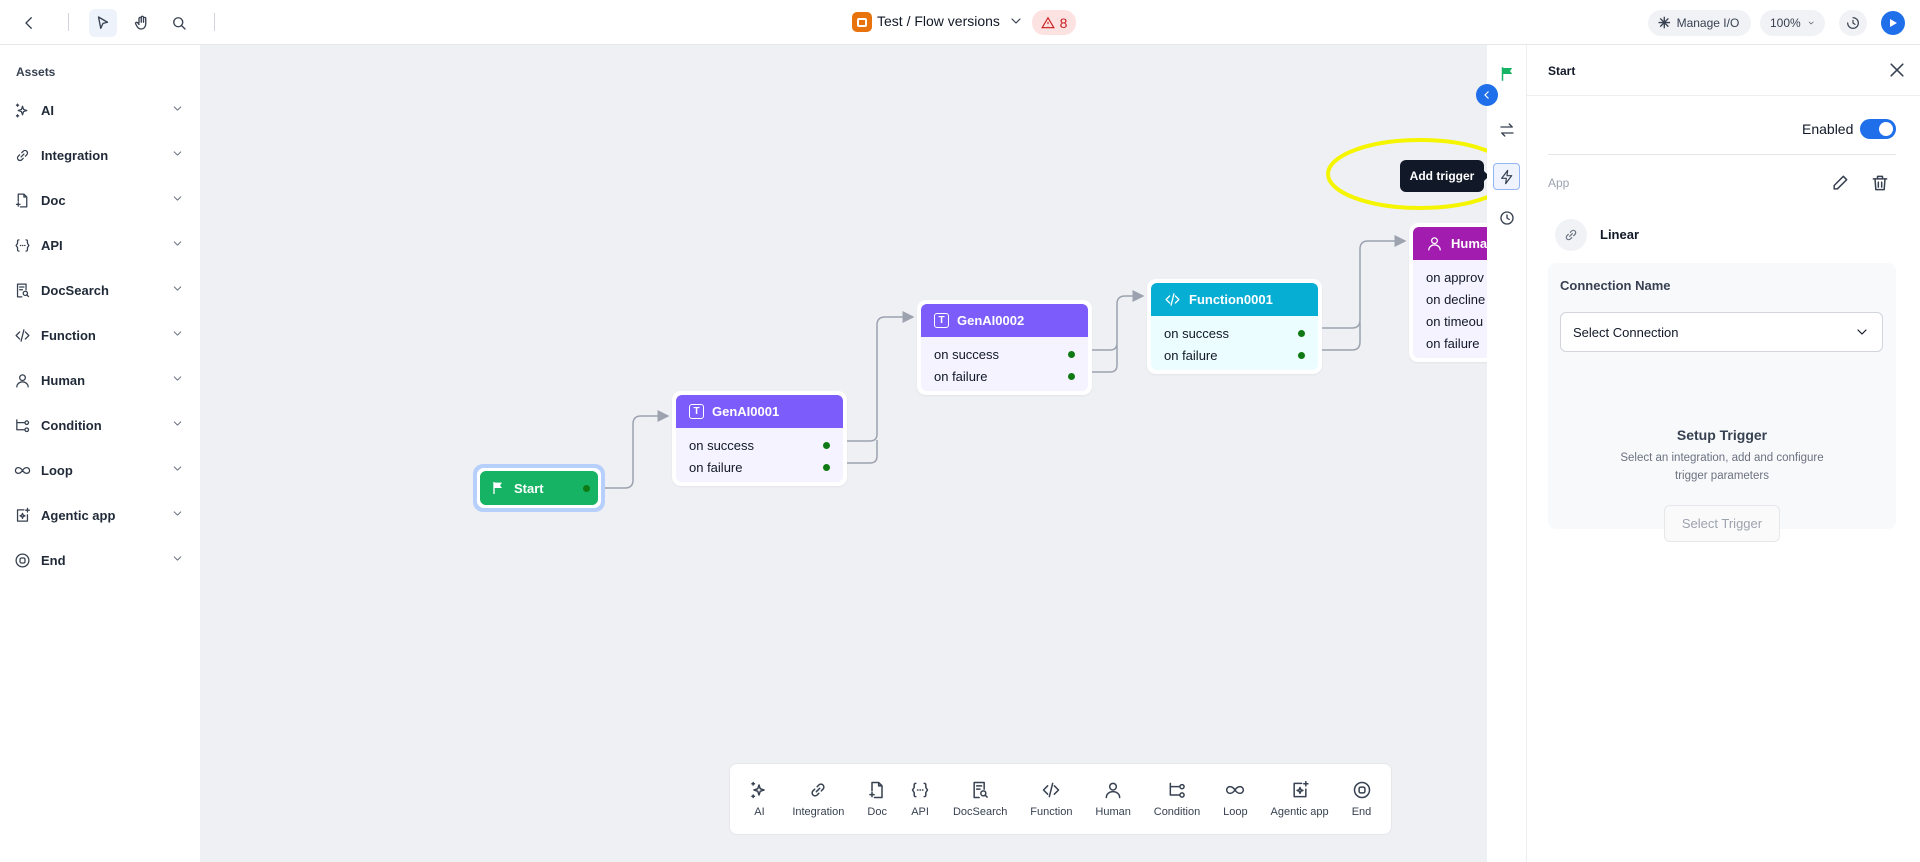 The image size is (1920, 862). What do you see at coordinates (1722, 523) in the screenshot?
I see `select-trigger-button: Select Trigger` at bounding box center [1722, 523].